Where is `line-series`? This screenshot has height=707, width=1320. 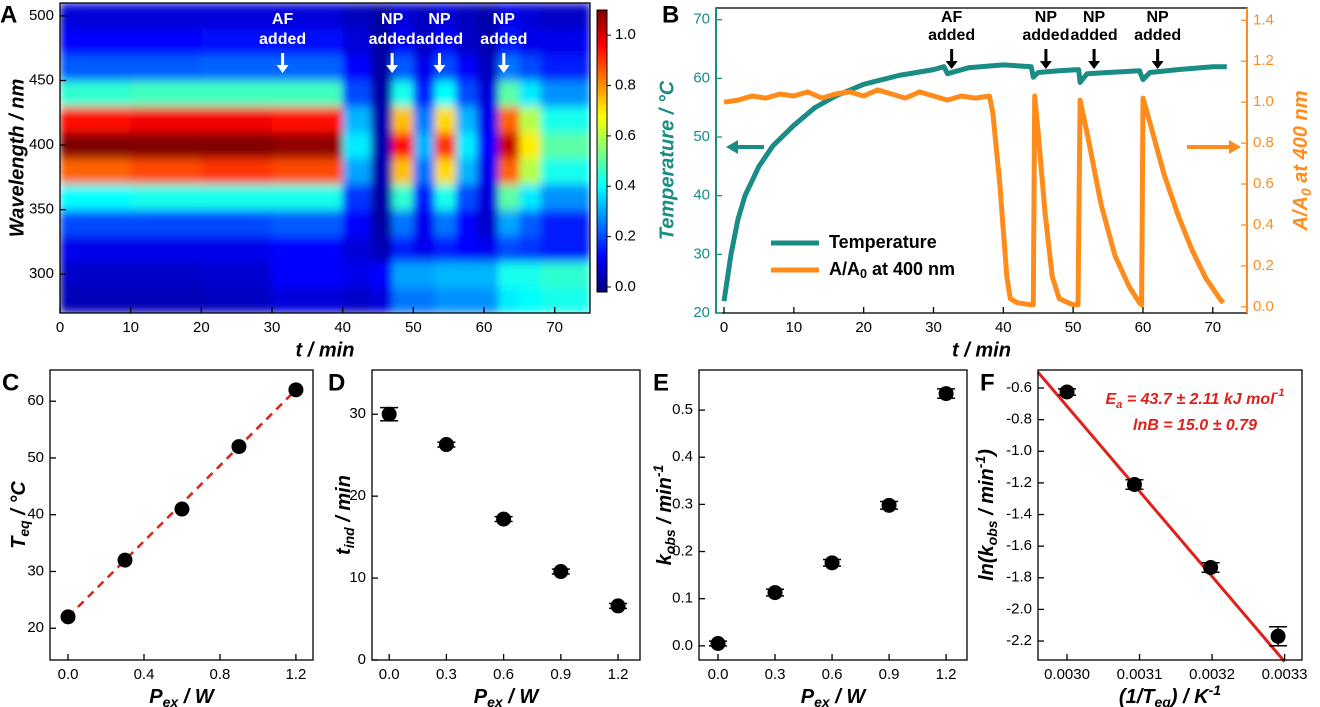 line-series is located at coordinates (974, 182).